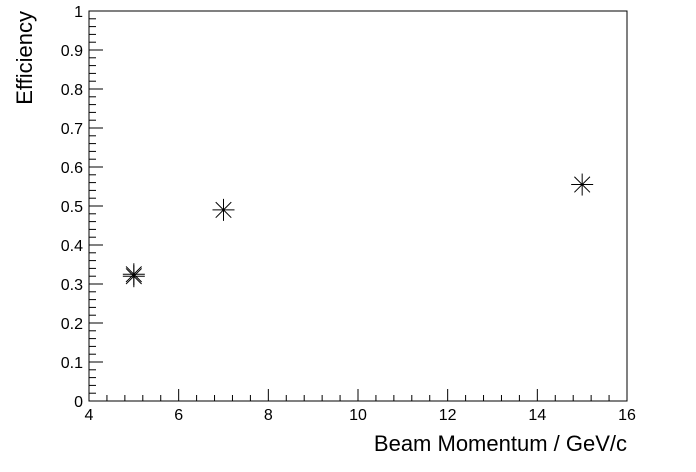 This screenshot has height=472, width=696. What do you see at coordinates (358, 395) in the screenshot?
I see `x-axis-ticks` at bounding box center [358, 395].